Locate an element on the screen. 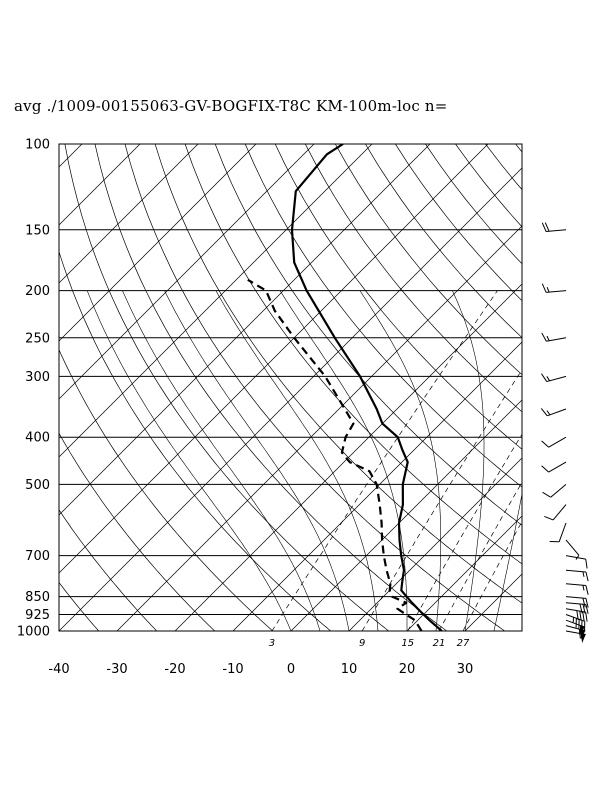 This screenshot has height=792, width=612. pressure-tick-label: 850 is located at coordinates (37, 597).